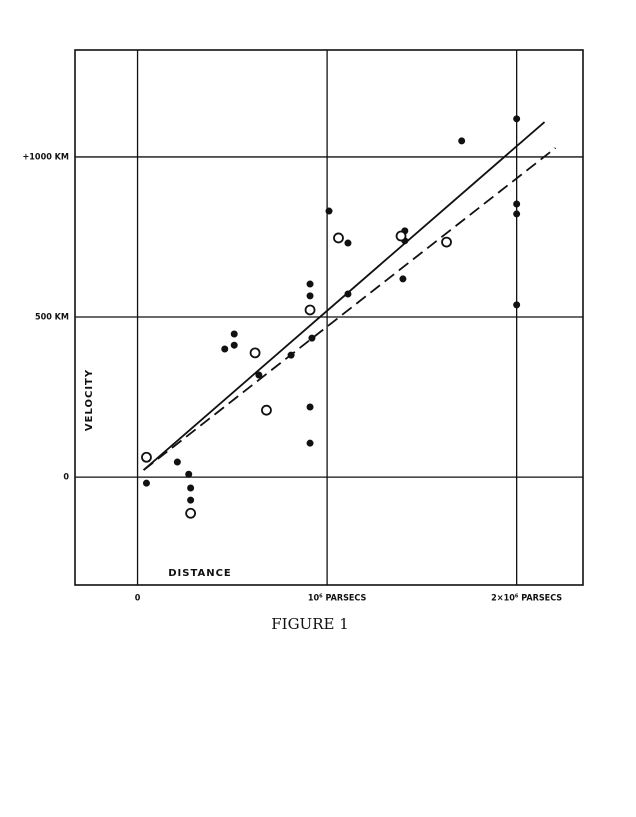  What do you see at coordinates (310, 624) in the screenshot?
I see `caption: FIGURE 1` at bounding box center [310, 624].